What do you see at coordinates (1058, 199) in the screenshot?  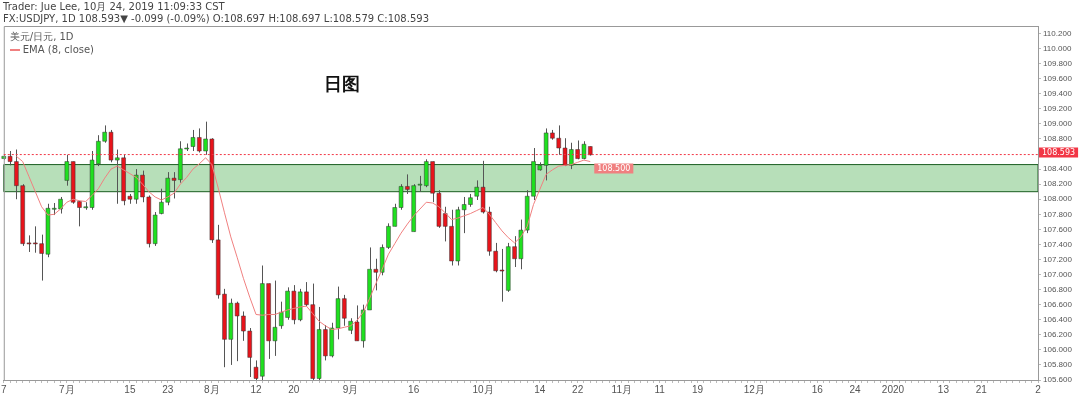 I see `y-tick-label: 108.000` at bounding box center [1058, 199].